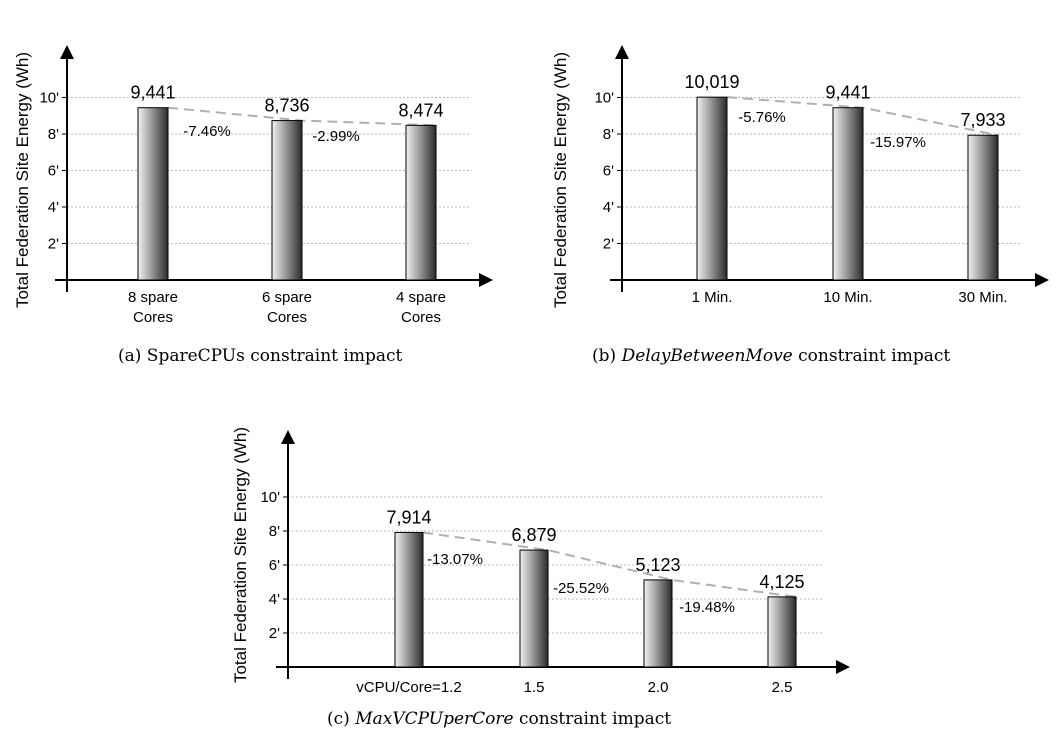 This screenshot has height=731, width=1056. I want to click on category-label: 8 spare, so click(153, 297).